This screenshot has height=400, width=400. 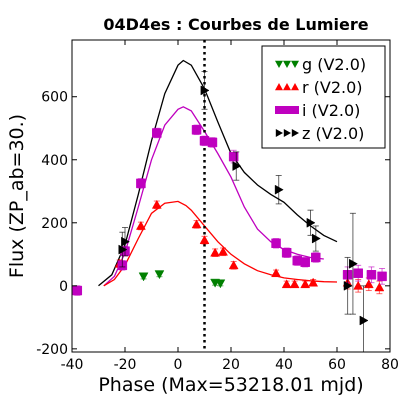 What do you see at coordinates (54, 224) in the screenshot?
I see `y-tick-label: 200` at bounding box center [54, 224].